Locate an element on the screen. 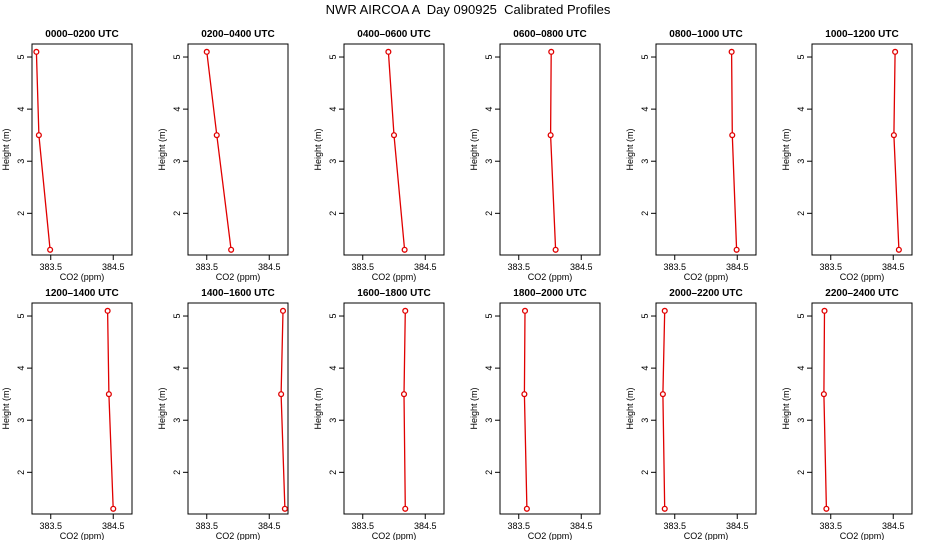 The height and width of the screenshot is (540, 936). panel-title: 1400–1600 UTC is located at coordinates (237, 293).